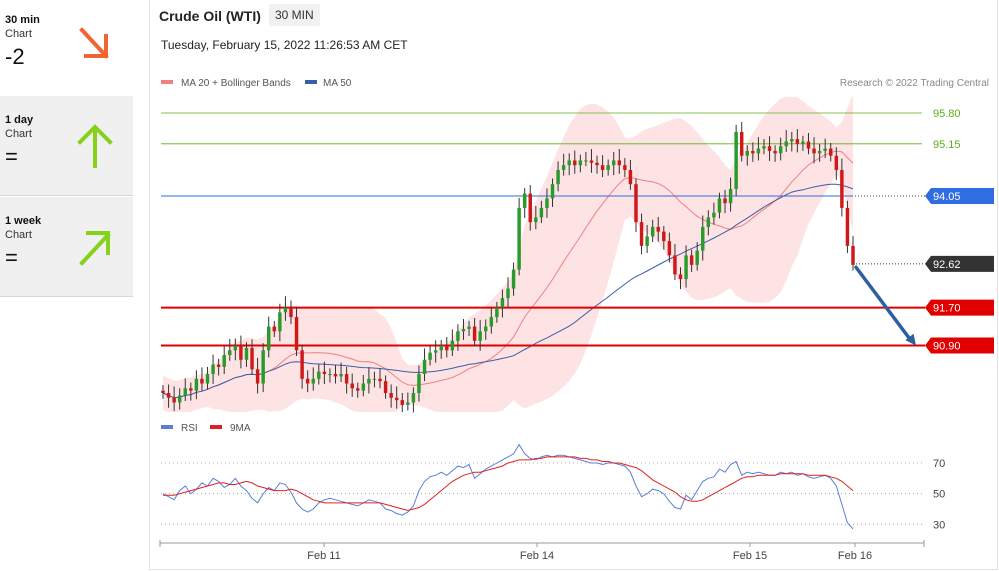 This screenshot has width=999, height=571. I want to click on interval-badge: 30 MIN, so click(294, 15).